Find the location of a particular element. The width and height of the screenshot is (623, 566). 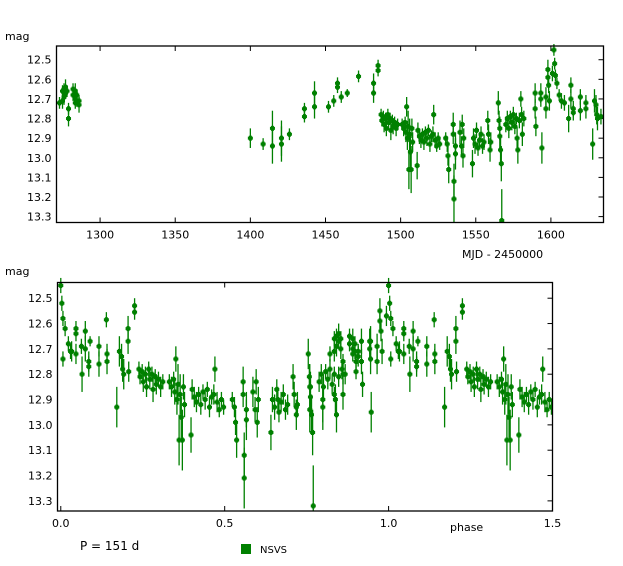

y-tick-label: 12.8 is located at coordinates (39, 119).